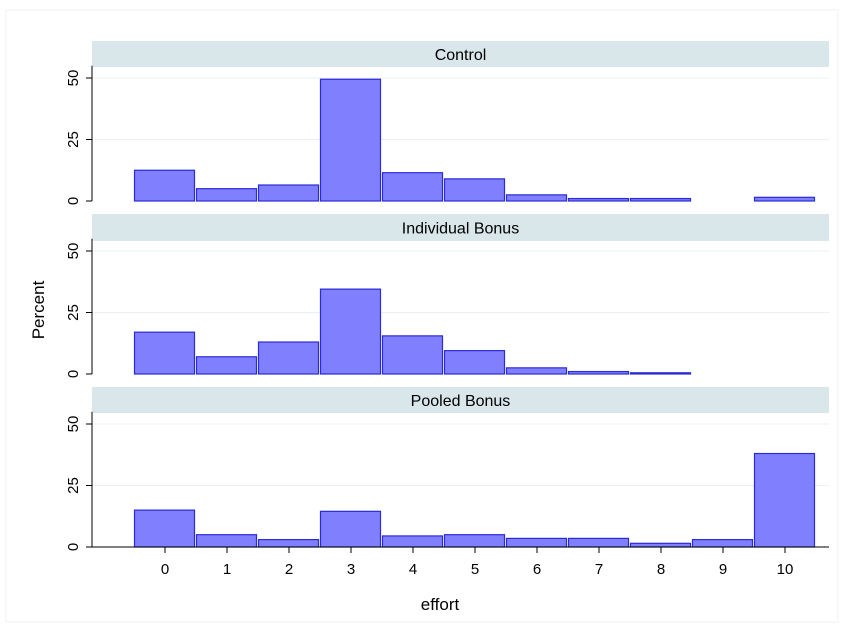 This screenshot has width=845, height=633. What do you see at coordinates (440, 604) in the screenshot?
I see `x-axis-label: effort` at bounding box center [440, 604].